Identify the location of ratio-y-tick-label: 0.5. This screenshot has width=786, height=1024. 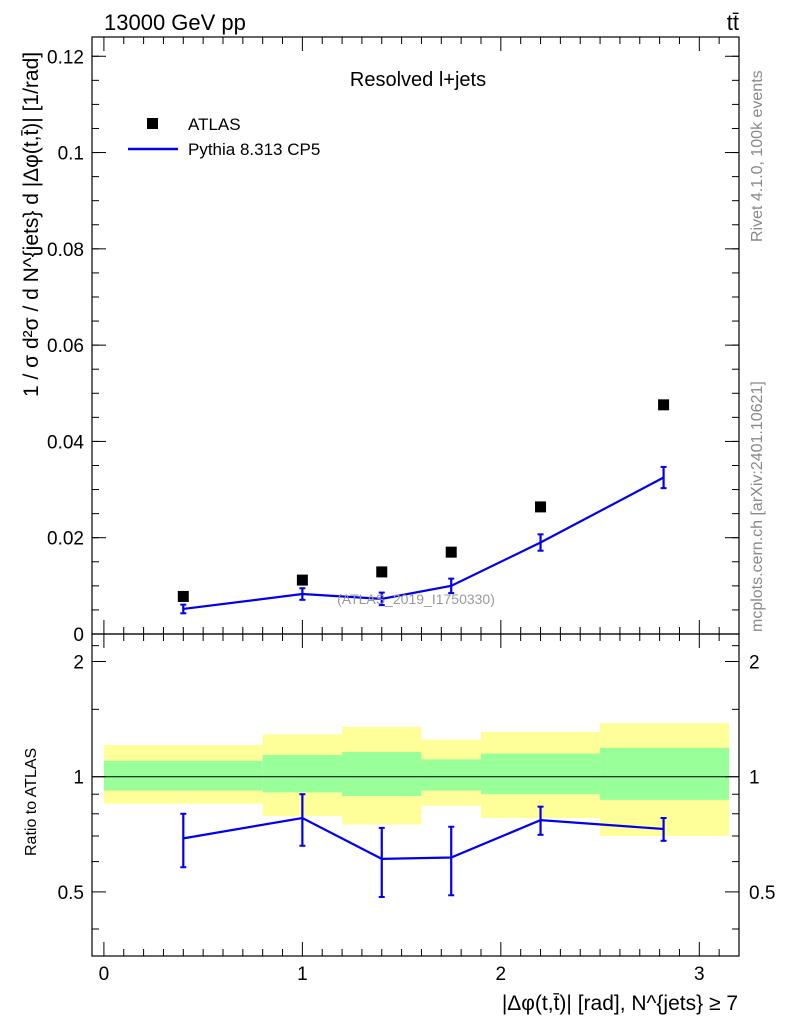
(71, 893).